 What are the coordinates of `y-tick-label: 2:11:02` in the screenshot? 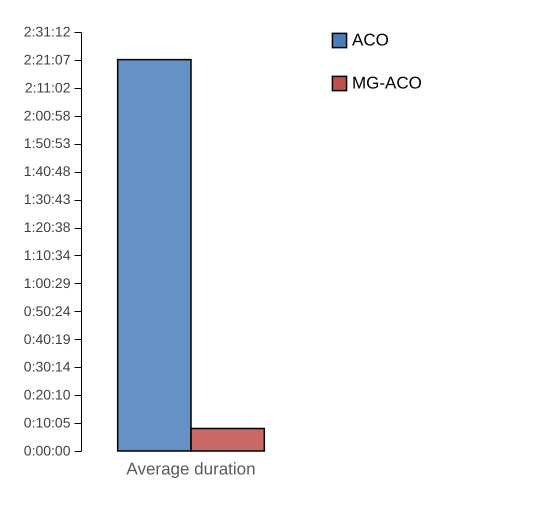 It's located at (47, 87).